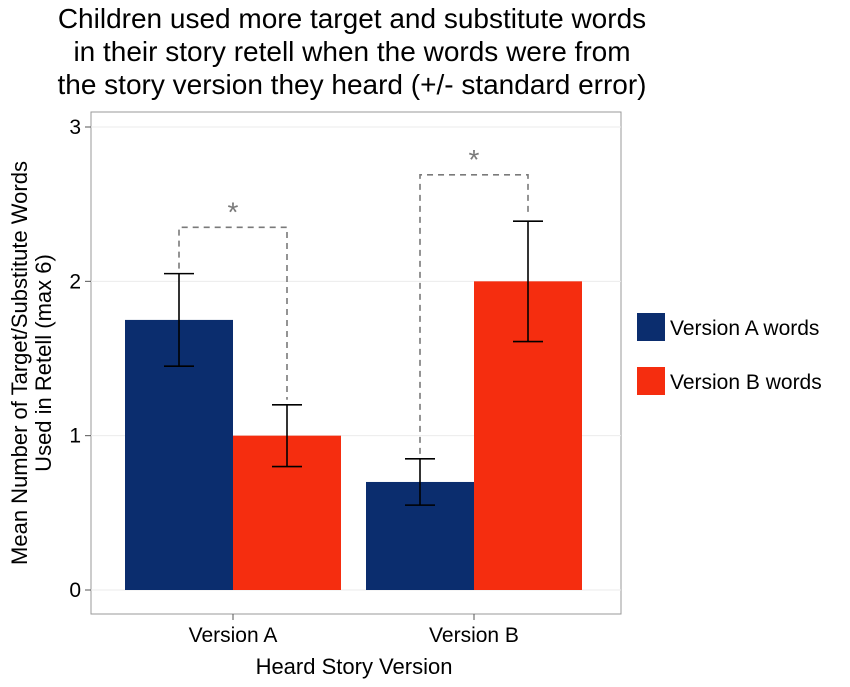  Describe the element at coordinates (354, 630) in the screenshot. I see `x-axis: Version A Version B` at that location.